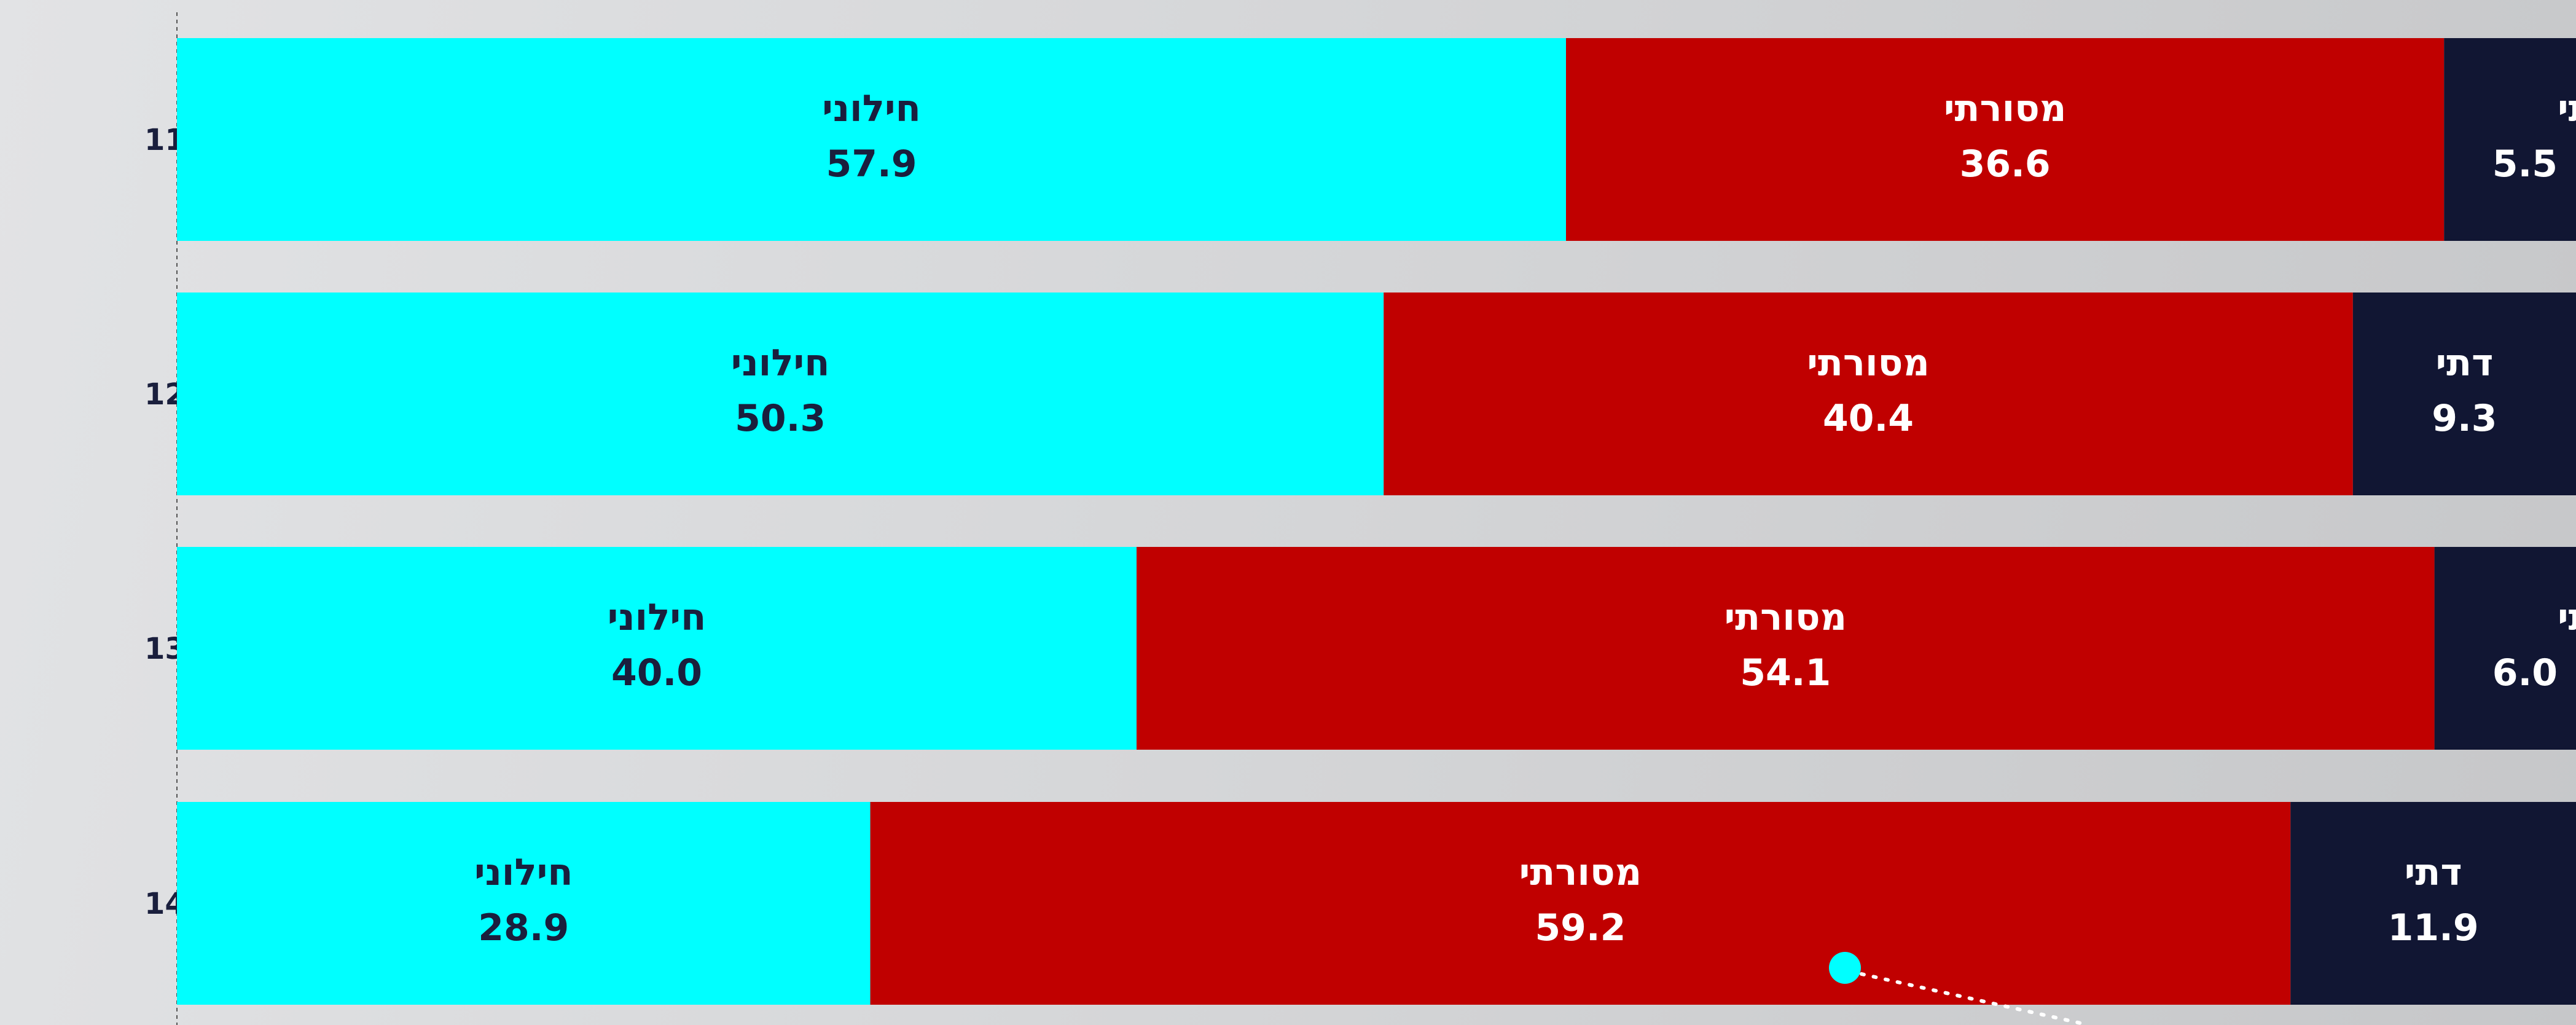  I want to click on annotation-marker, so click(1960, 988).